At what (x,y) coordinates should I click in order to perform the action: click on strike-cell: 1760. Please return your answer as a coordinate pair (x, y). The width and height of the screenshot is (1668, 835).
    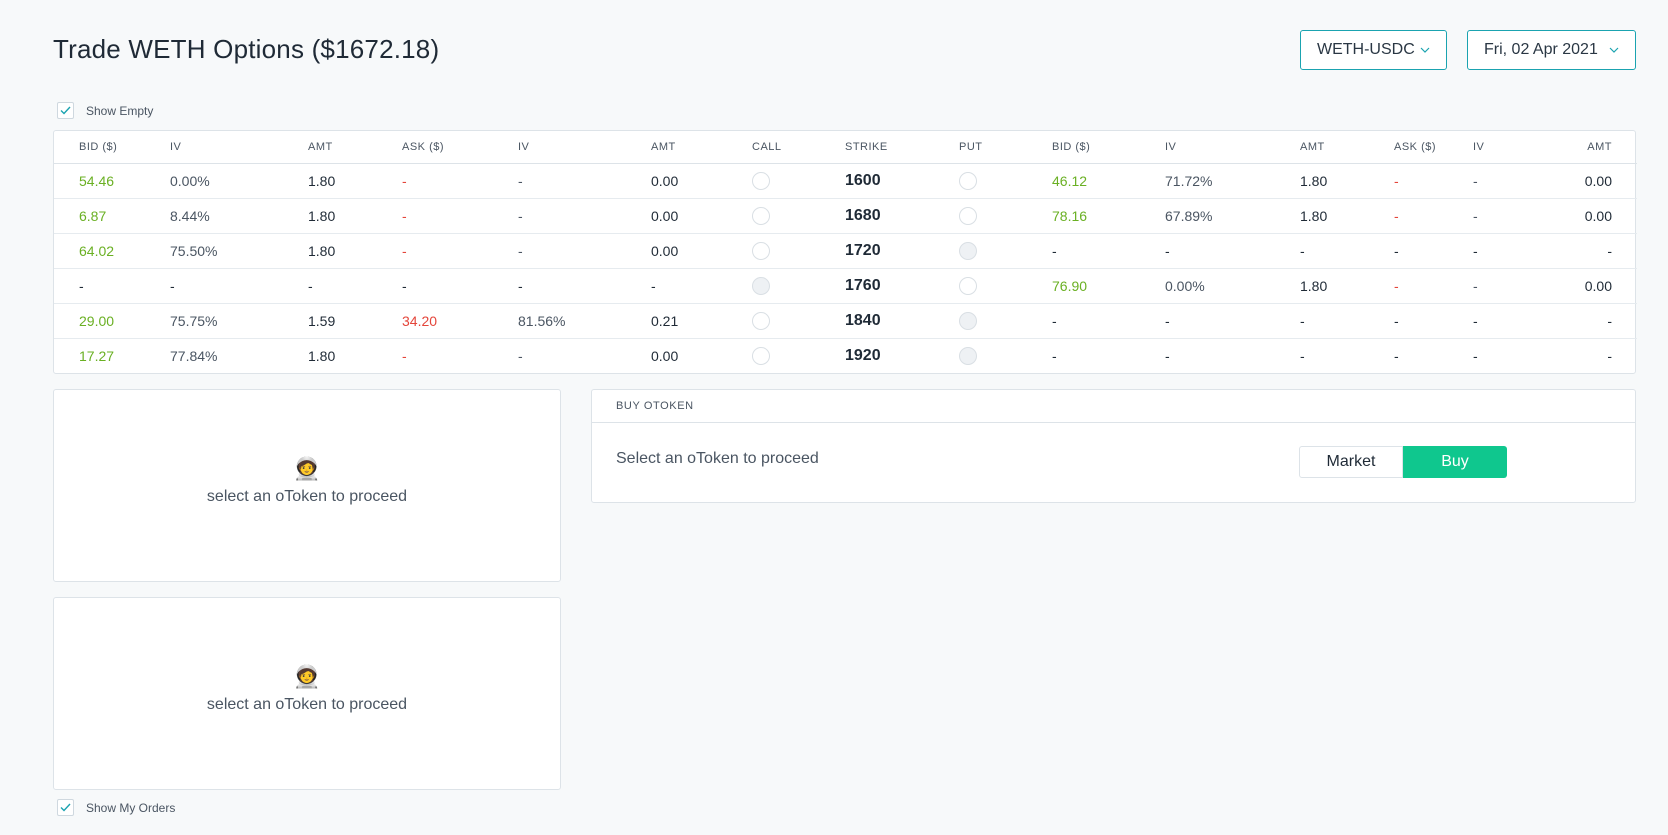
    Looking at the image, I should click on (902, 286).